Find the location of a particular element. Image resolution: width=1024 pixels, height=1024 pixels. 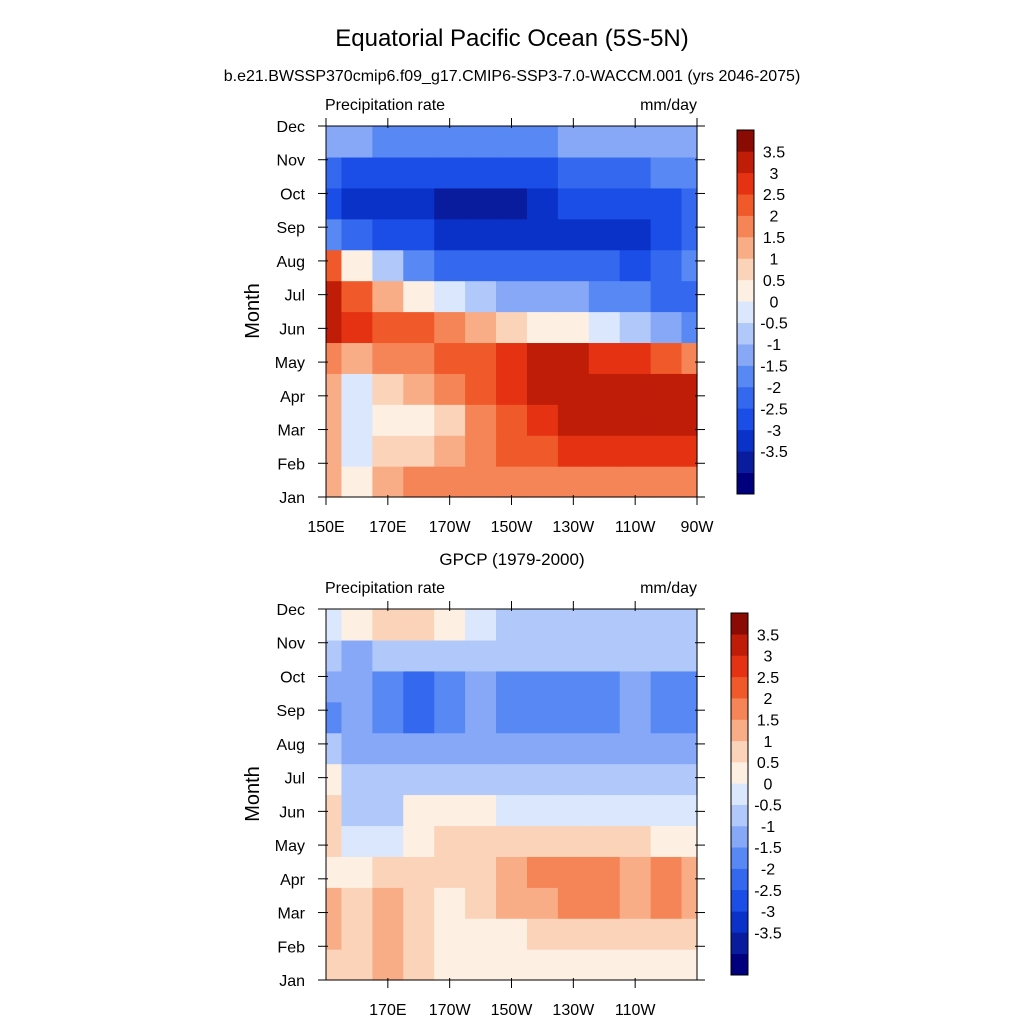

panel-left-label: Precipitation rate is located at coordinates (385, 105).